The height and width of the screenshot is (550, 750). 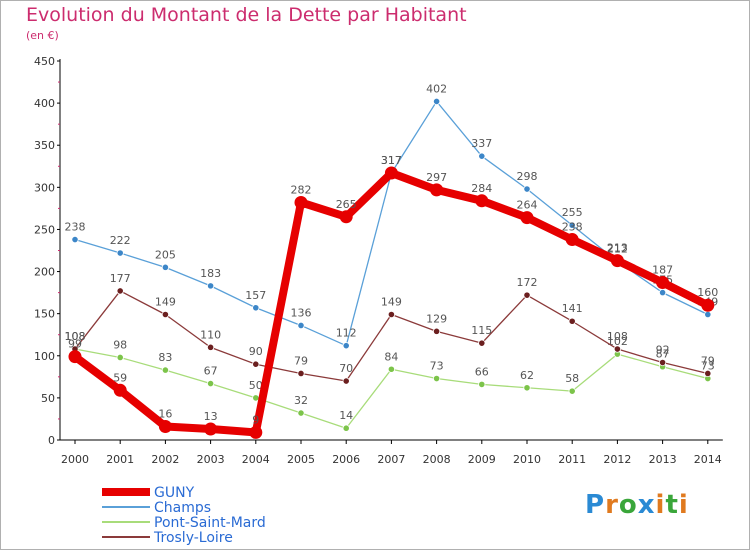 What do you see at coordinates (663, 459) in the screenshot?
I see `x-tick-label: 2013` at bounding box center [663, 459].